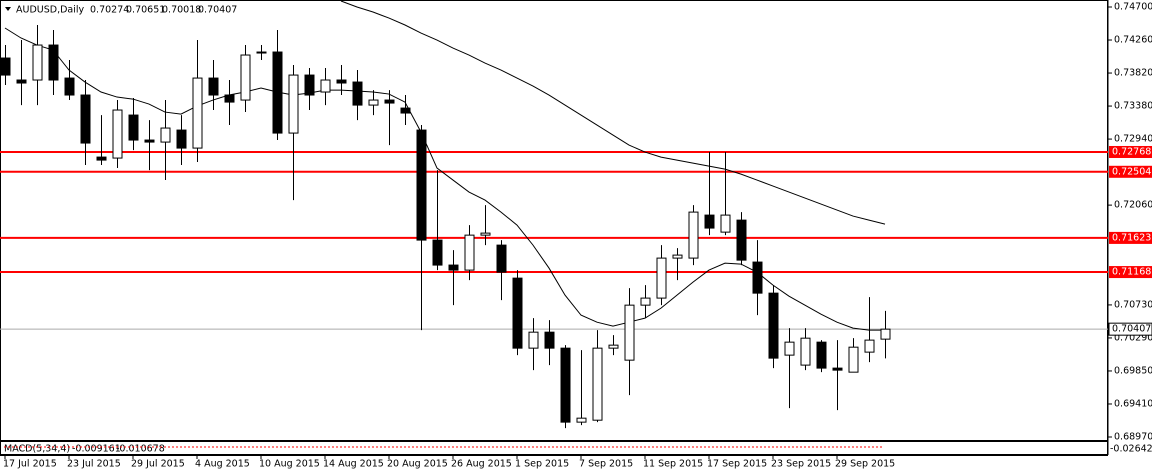  Describe the element at coordinates (158, 464) in the screenshot. I see `x-tick-label: 29 Jul 2015` at that location.